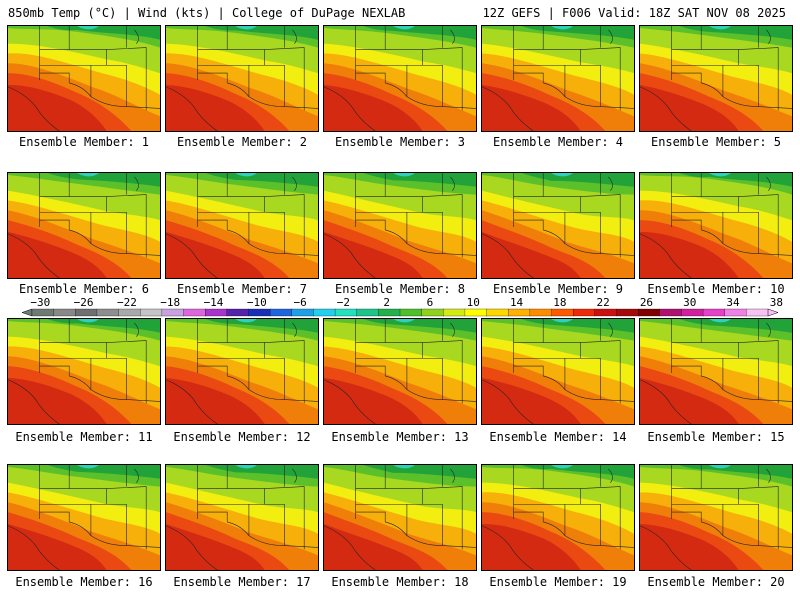  Describe the element at coordinates (716, 582) in the screenshot. I see `ensemble-member-label: Ensemble Member: 20` at that location.